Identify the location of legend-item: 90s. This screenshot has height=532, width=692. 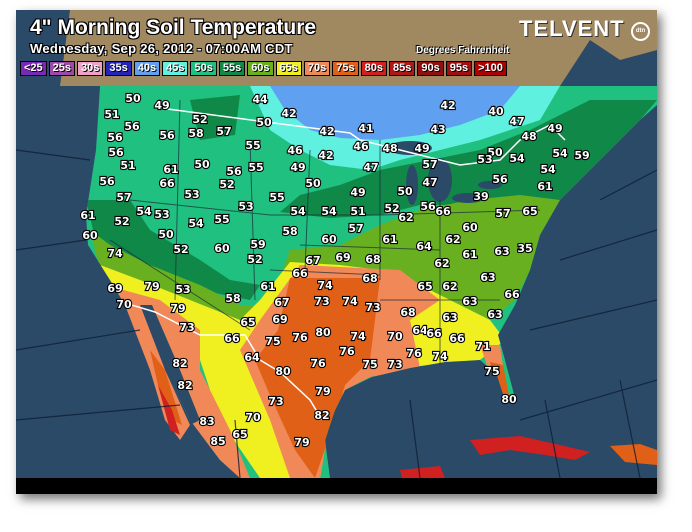
(430, 68).